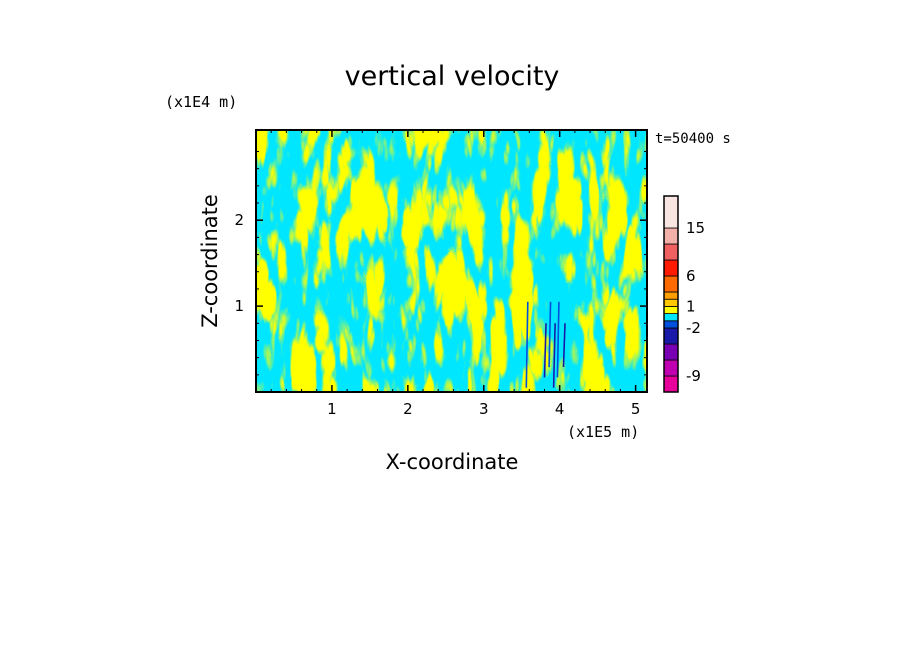  Describe the element at coordinates (695, 228) in the screenshot. I see `colorbar-tick-label: 15` at that location.